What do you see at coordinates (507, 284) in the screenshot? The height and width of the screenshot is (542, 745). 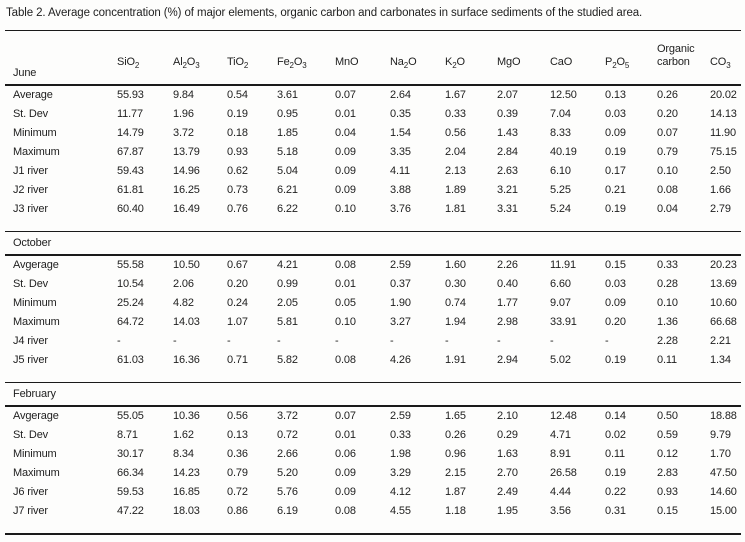 I see `cell-mgo: 0.40` at bounding box center [507, 284].